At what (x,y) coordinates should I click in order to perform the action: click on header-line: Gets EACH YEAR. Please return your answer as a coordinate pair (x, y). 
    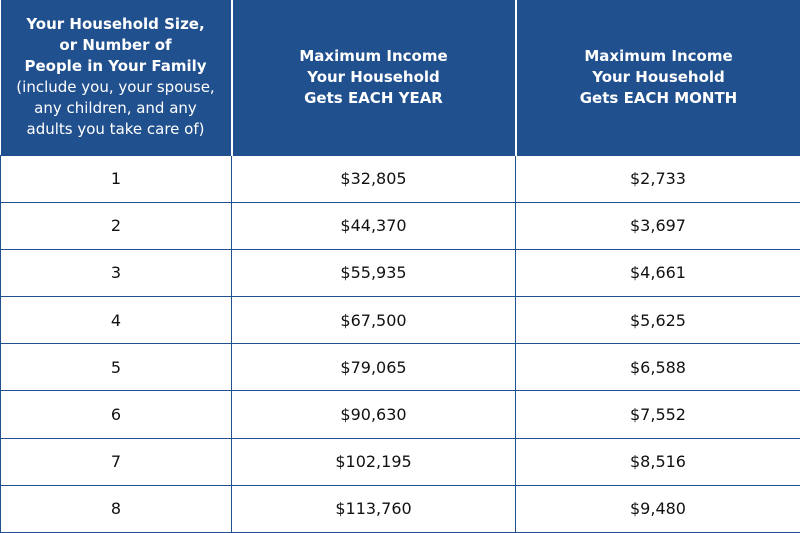
    Looking at the image, I should click on (374, 98).